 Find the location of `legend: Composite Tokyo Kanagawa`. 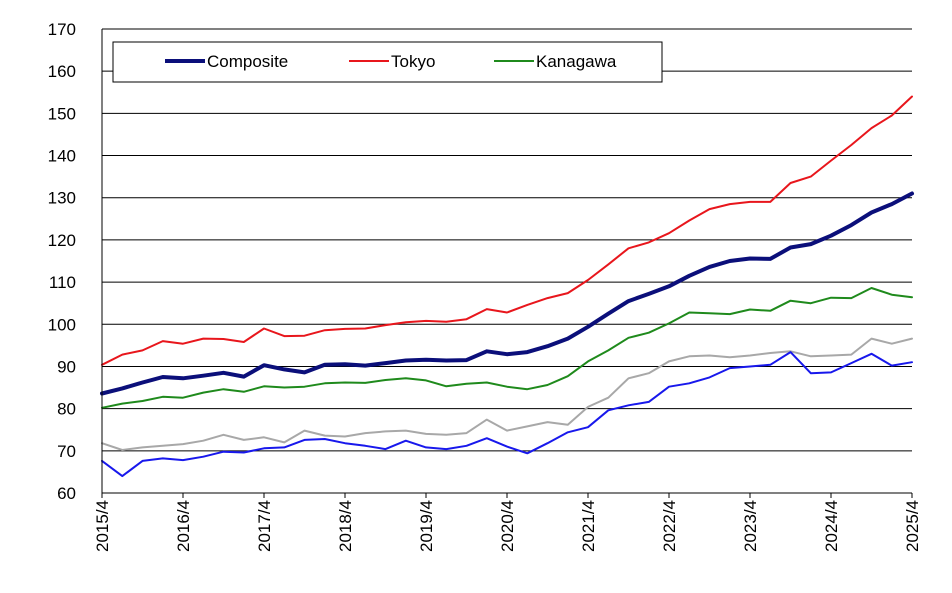

legend: Composite Tokyo Kanagawa is located at coordinates (387, 62).